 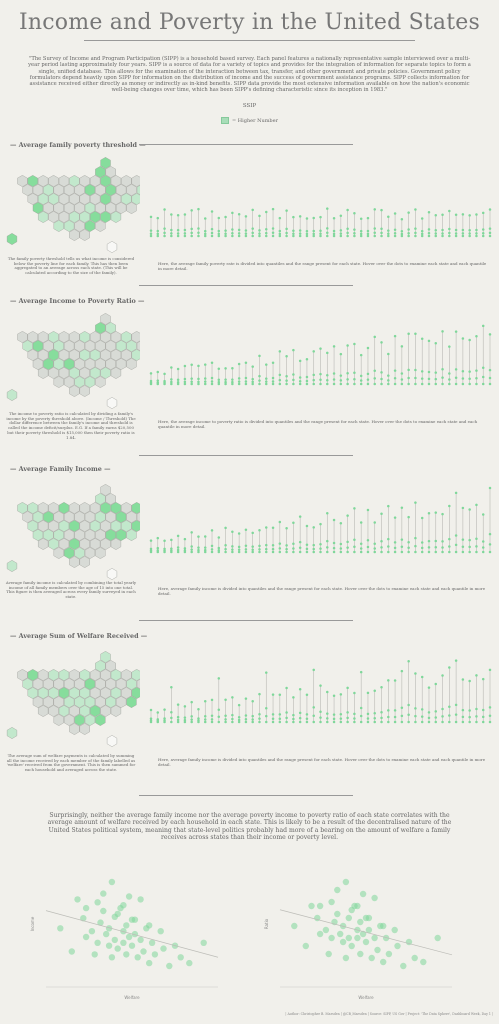 What do you see at coordinates (225, 120) in the screenshot?
I see `legend-swatch` at bounding box center [225, 120].